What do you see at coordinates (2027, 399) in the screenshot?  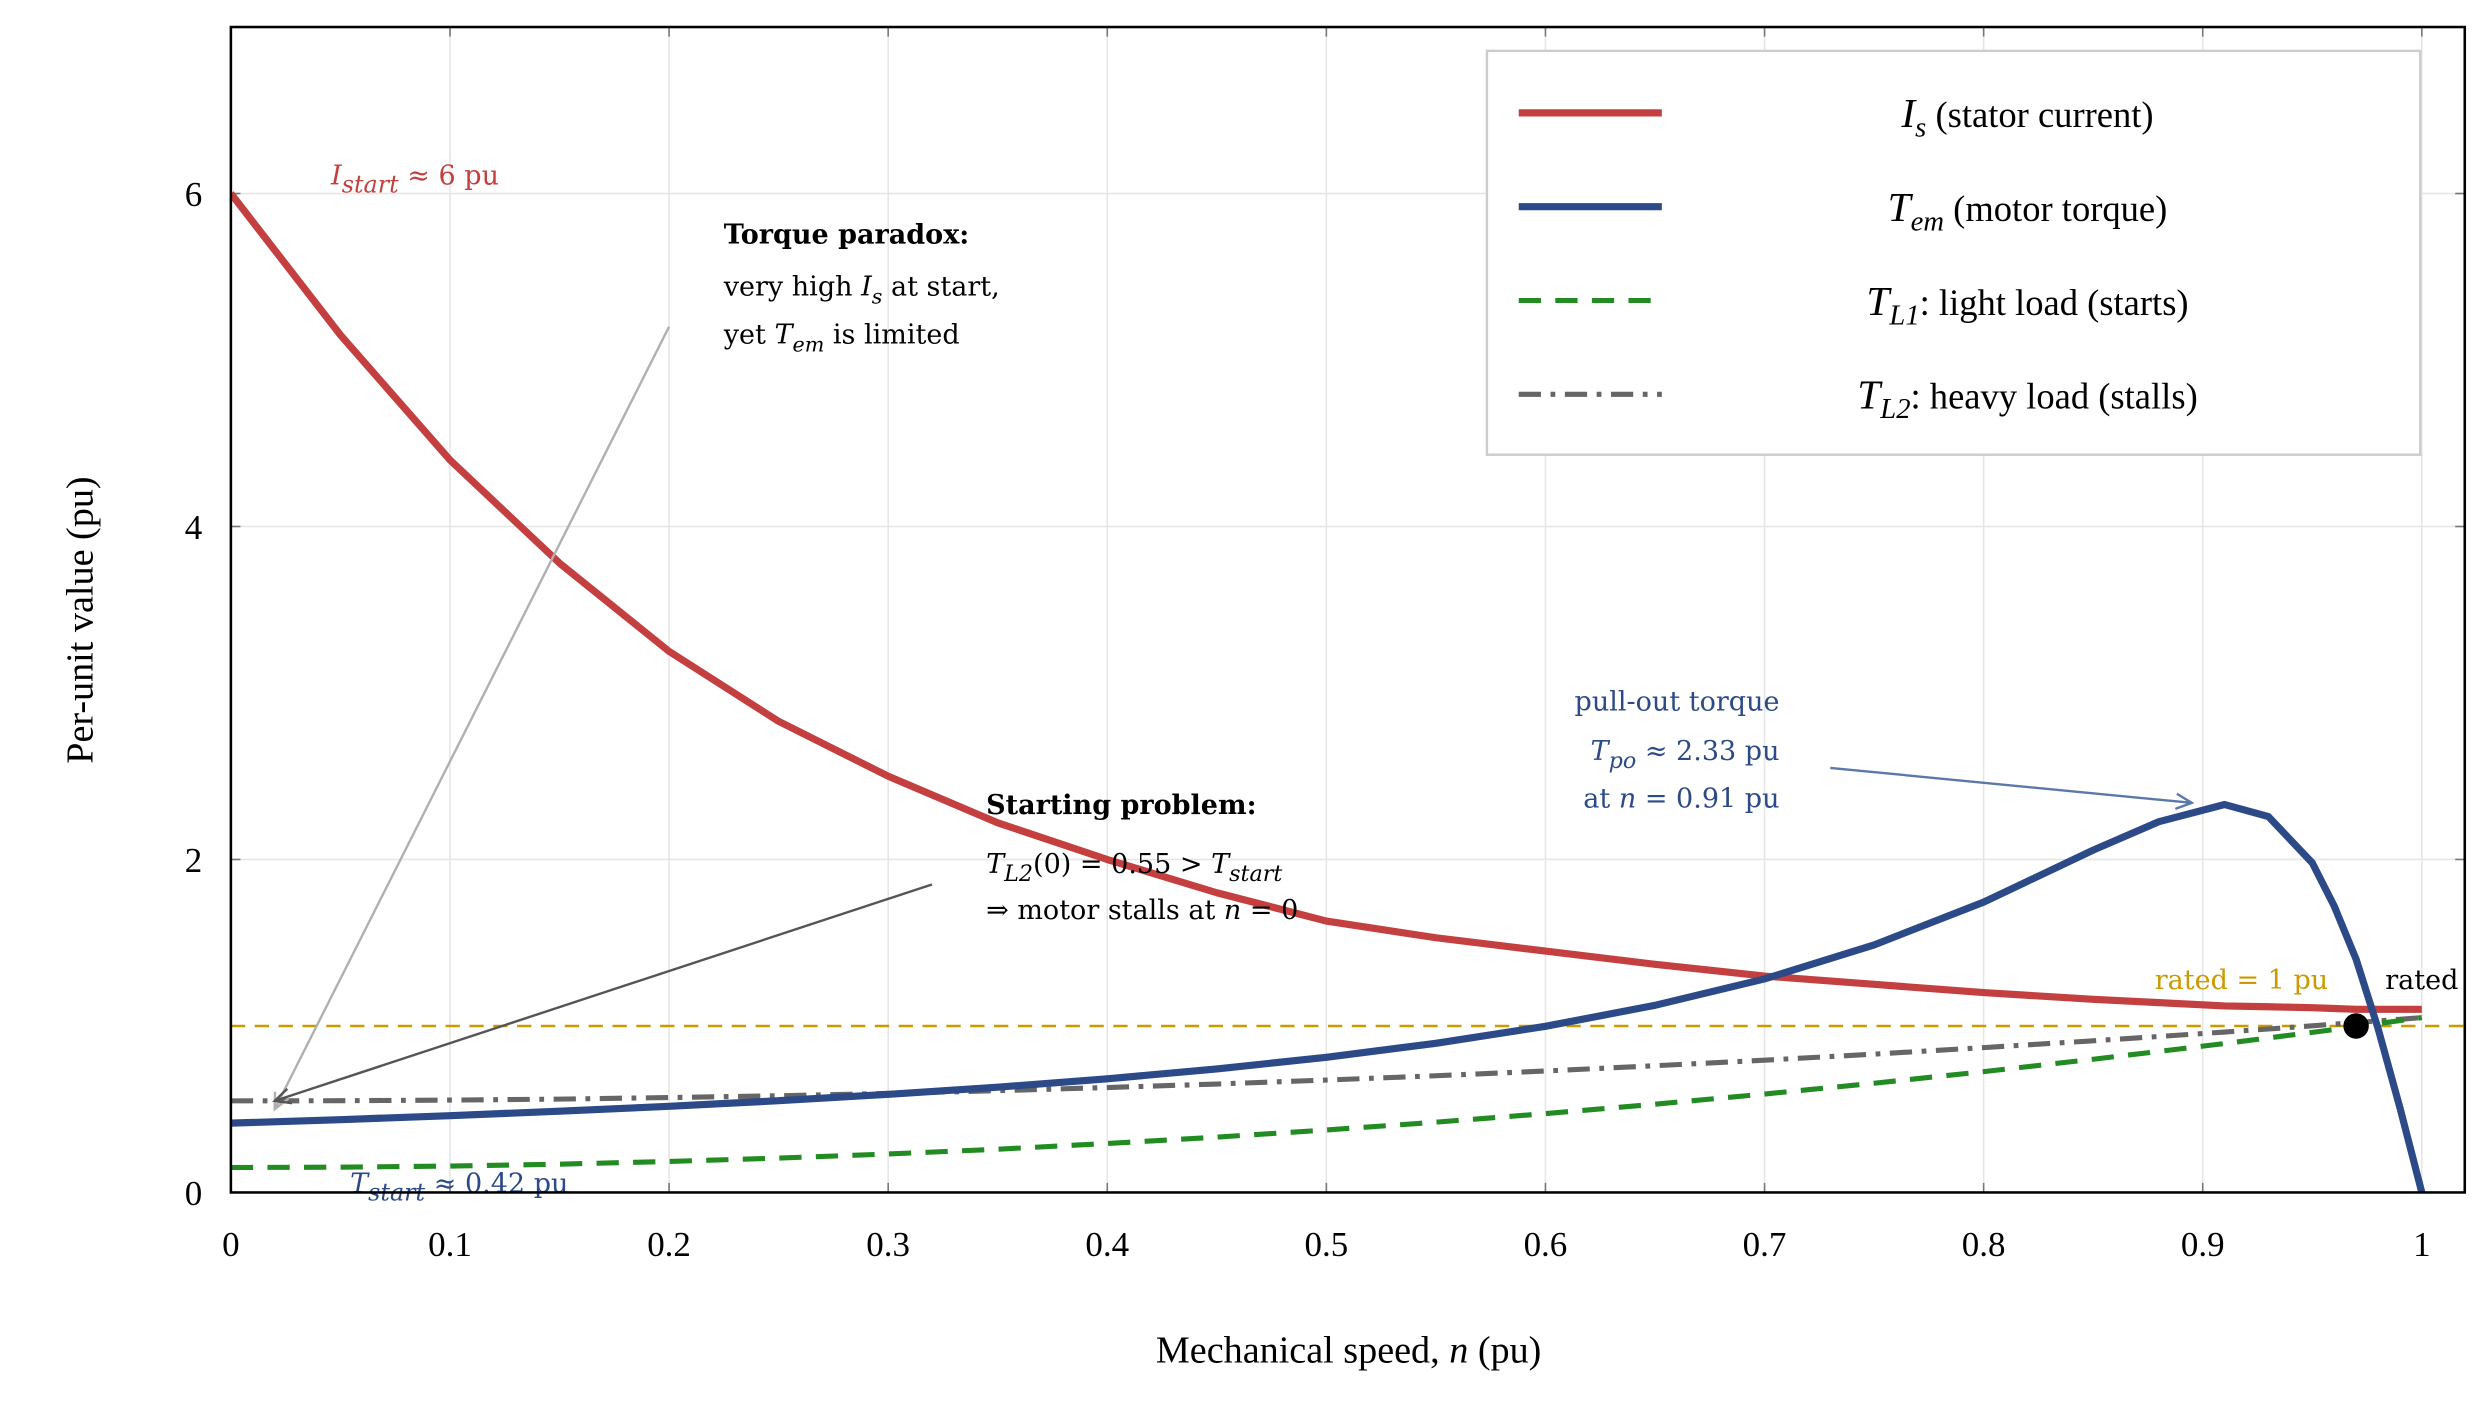 I see `legend-label-3: TL2: heavy load (stalls)` at bounding box center [2027, 399].